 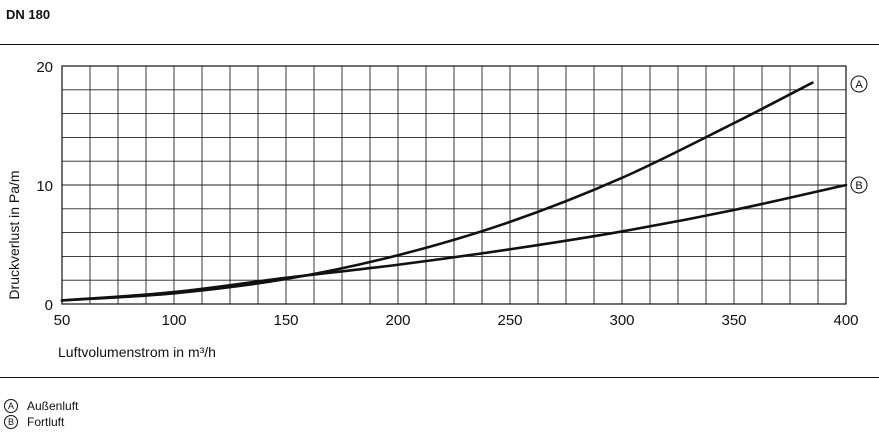 What do you see at coordinates (44, 67) in the screenshot?
I see `y-tick-label: 20` at bounding box center [44, 67].